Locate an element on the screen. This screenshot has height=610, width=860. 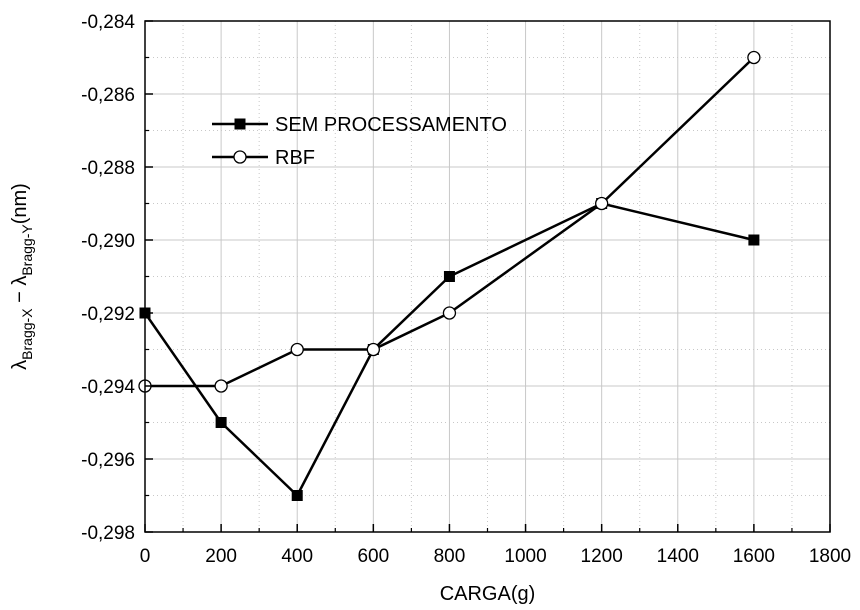
y-tick-label: -0,288 is located at coordinates (108, 168).